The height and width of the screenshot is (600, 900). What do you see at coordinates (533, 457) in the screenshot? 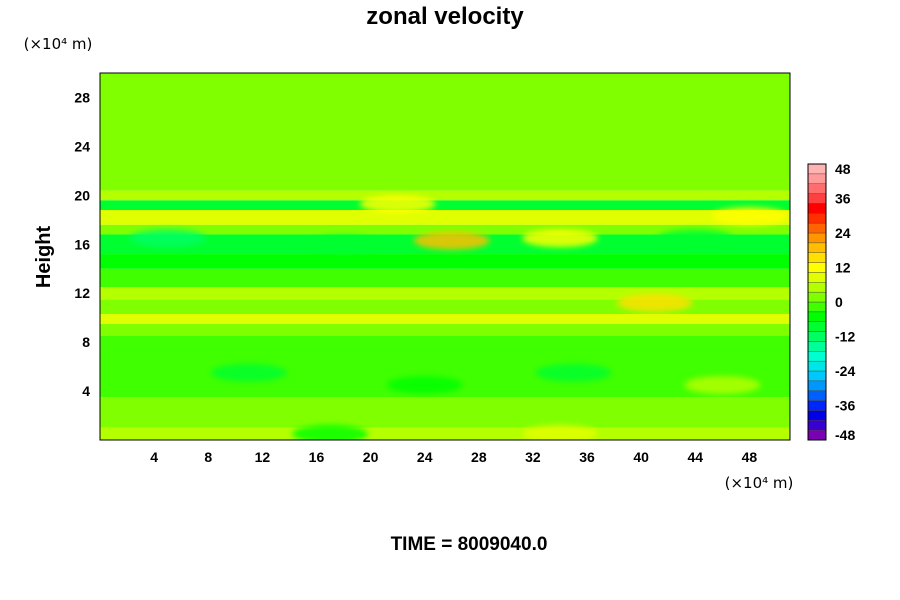
I see `x-tick-label-32: 32` at bounding box center [533, 457].